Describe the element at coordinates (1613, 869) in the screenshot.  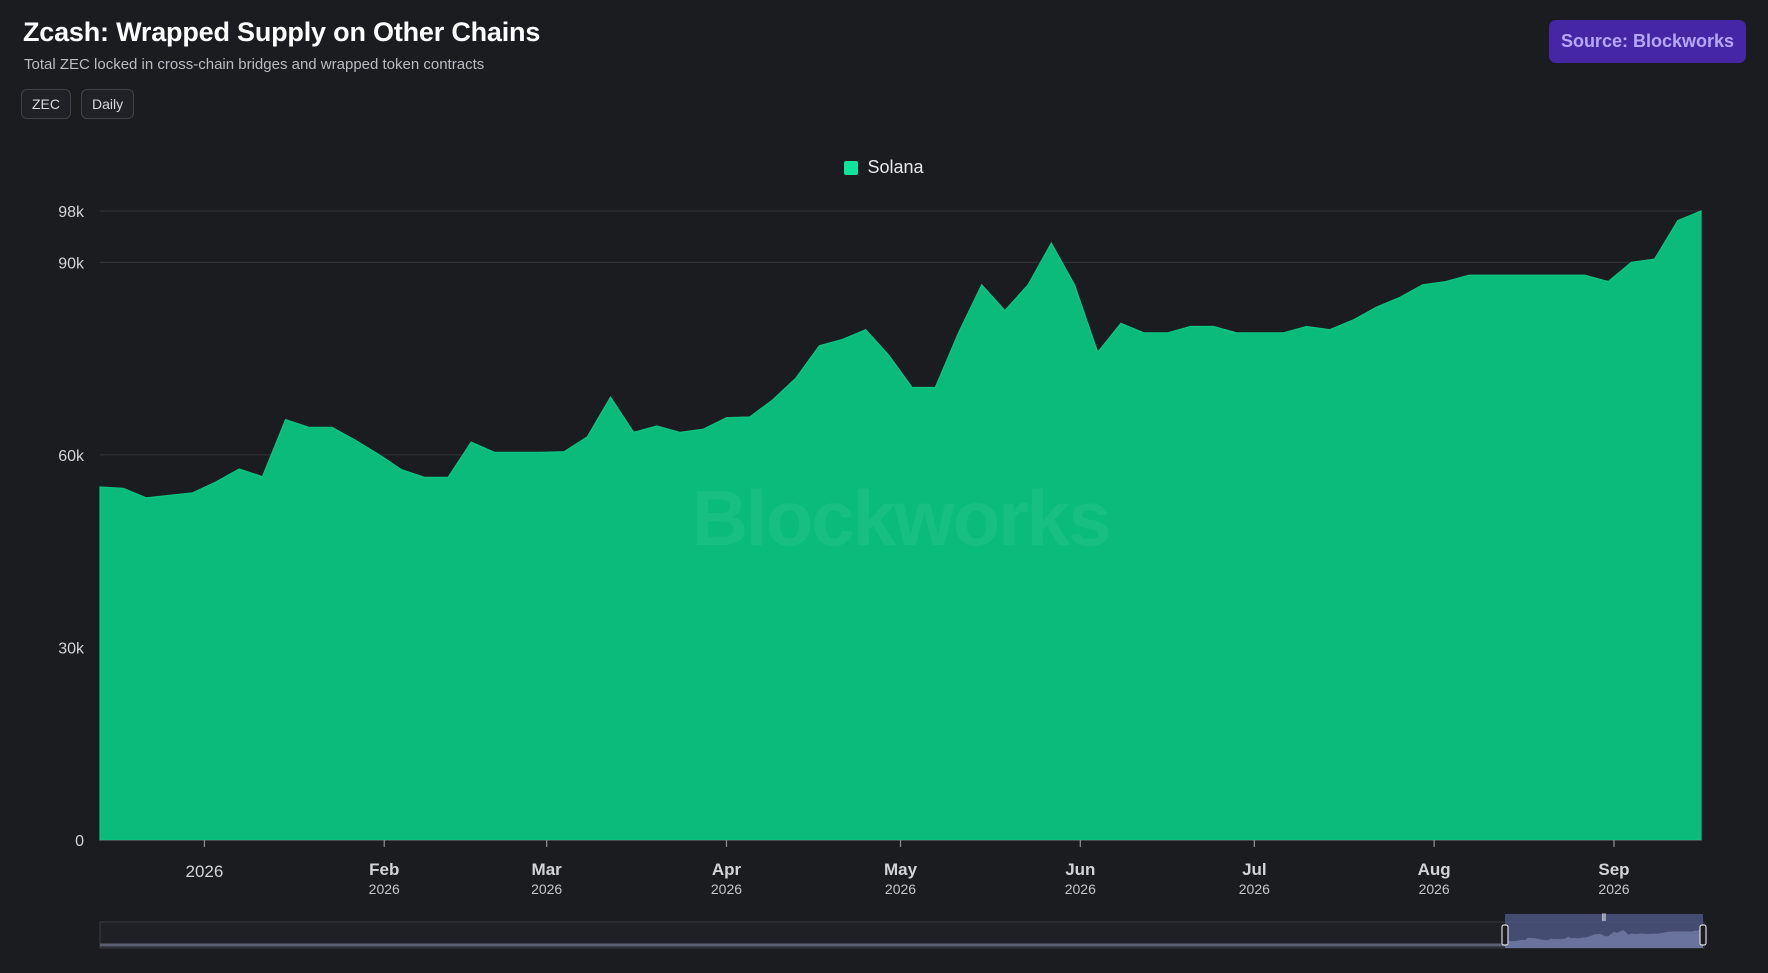
I see `x-tick-label: Sep` at that location.